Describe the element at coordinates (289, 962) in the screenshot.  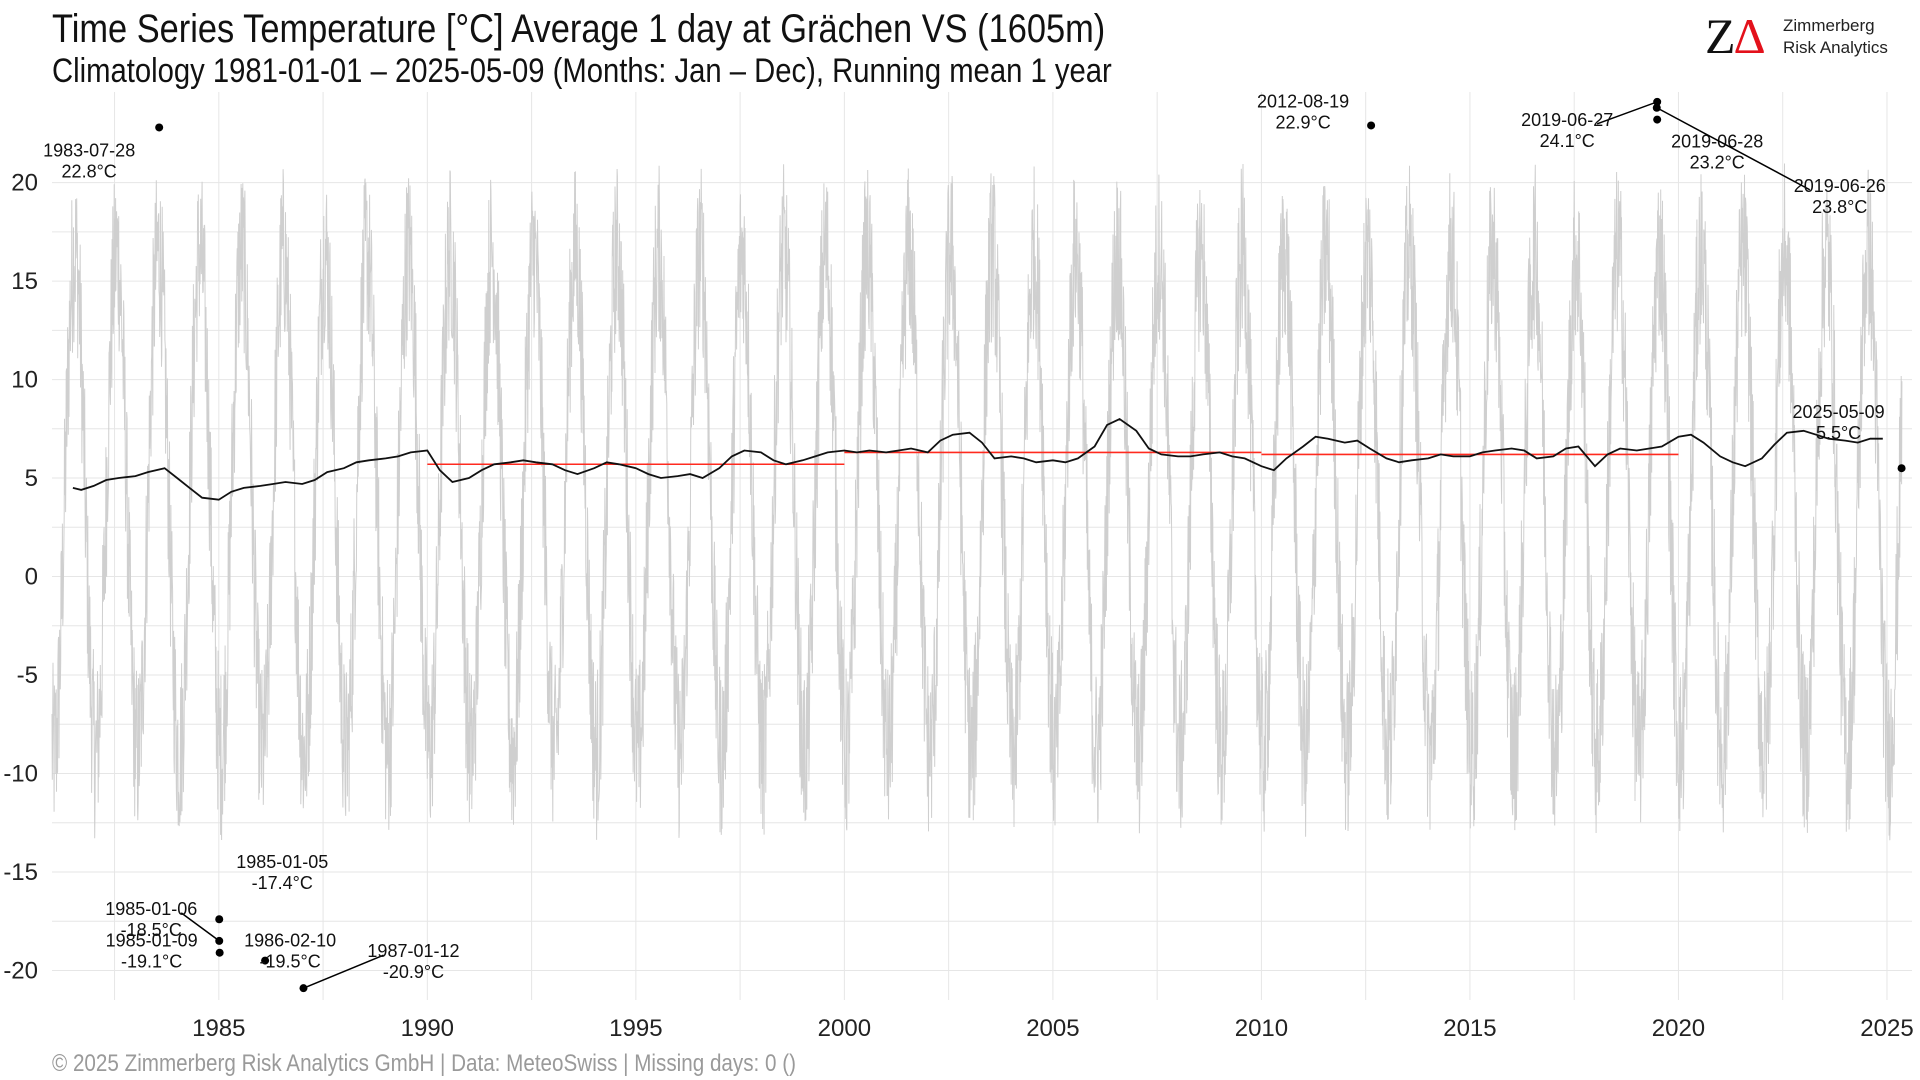
I see `annotation-value: -19.5°C` at that location.